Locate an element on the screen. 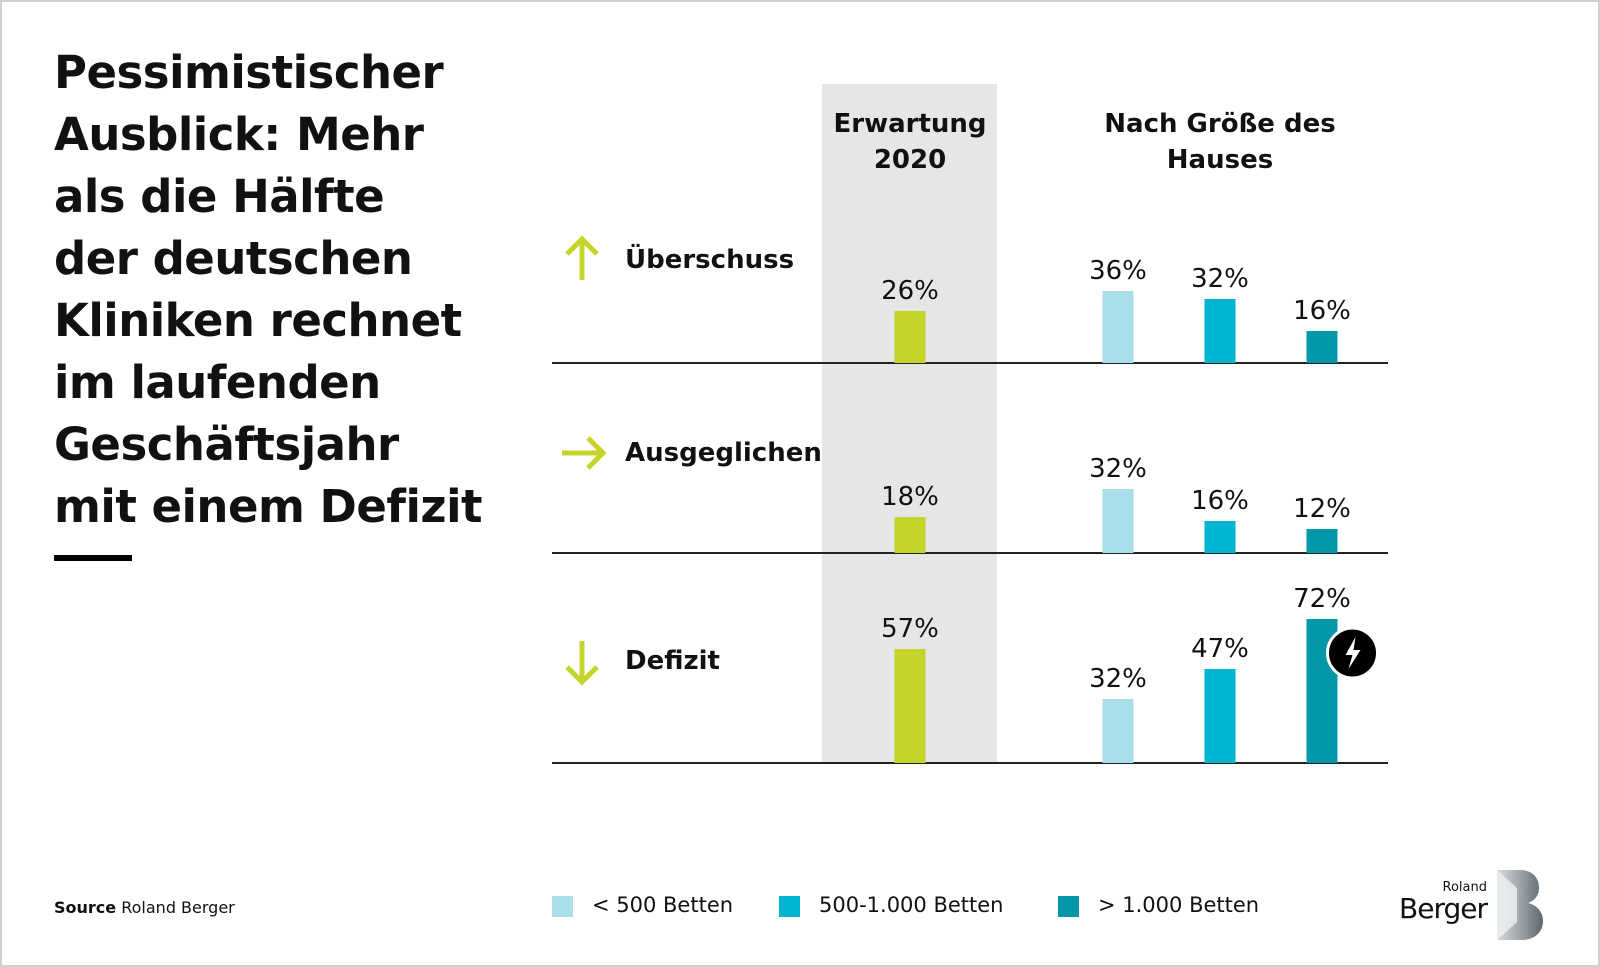 The image size is (1600, 967). headline-underline is located at coordinates (93, 558).